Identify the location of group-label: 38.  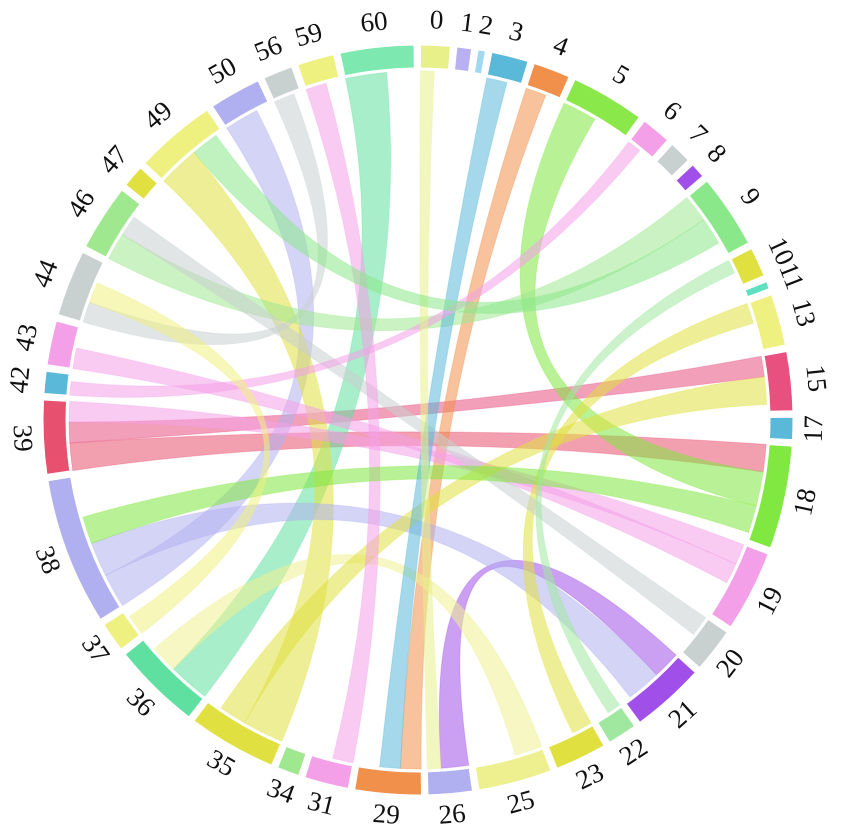
(49, 560).